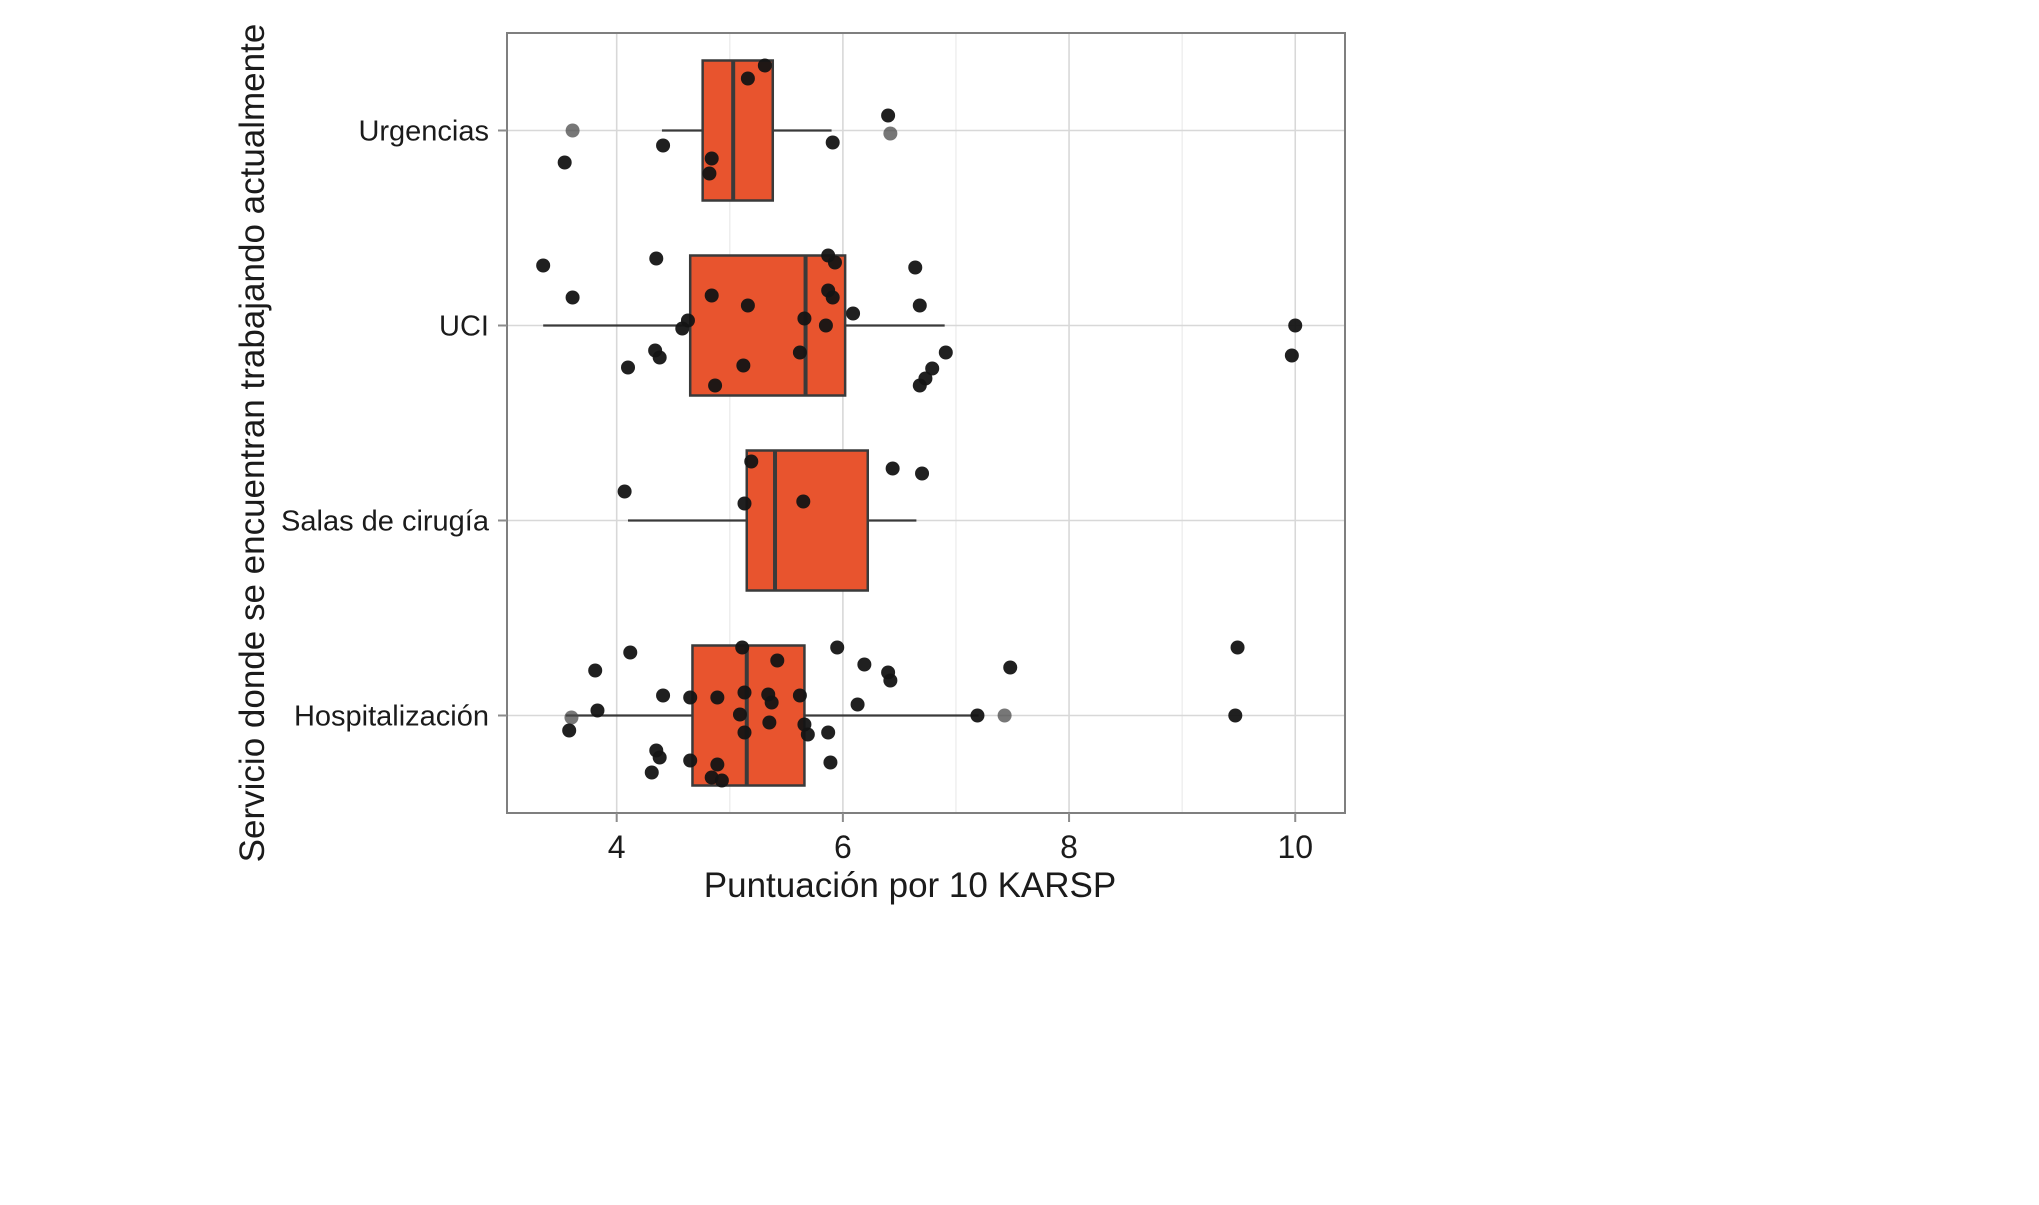  Describe the element at coordinates (464, 327) in the screenshot. I see `y-category-label-uci: UCI` at that location.